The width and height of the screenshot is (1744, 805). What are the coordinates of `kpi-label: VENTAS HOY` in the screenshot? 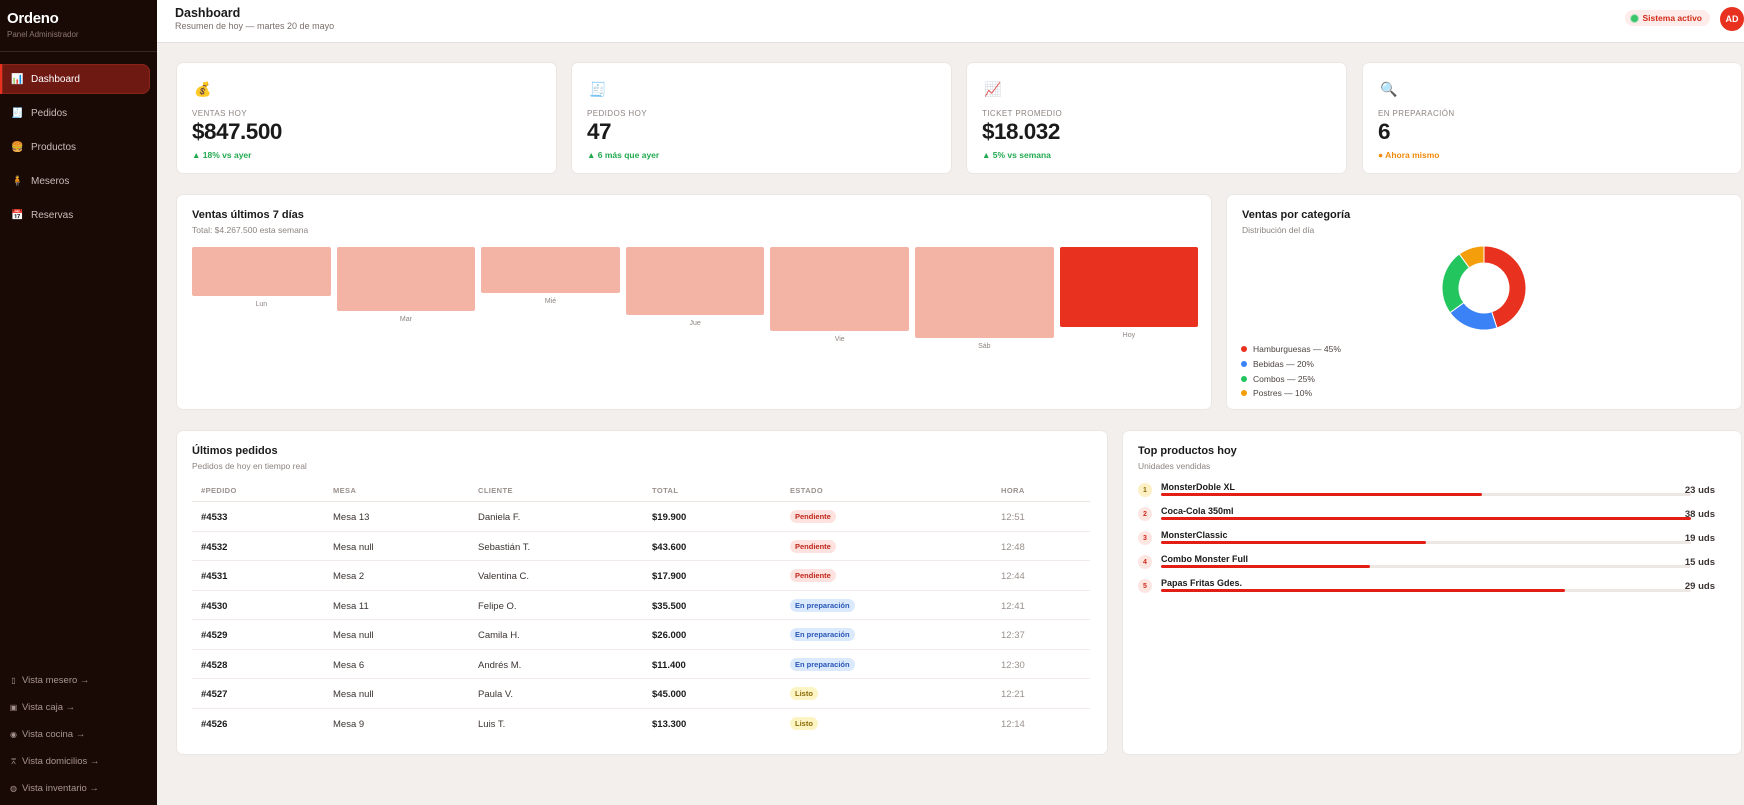 It's located at (219, 113).